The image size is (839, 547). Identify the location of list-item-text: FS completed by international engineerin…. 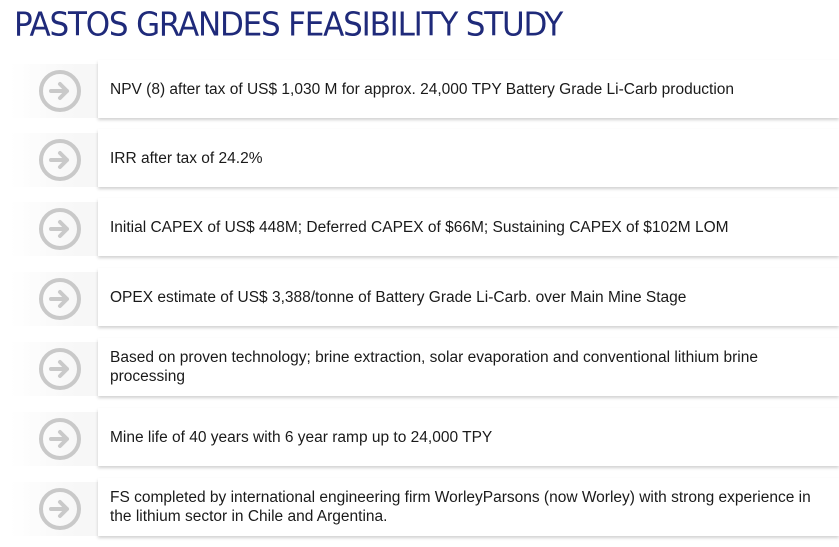
(460, 507).